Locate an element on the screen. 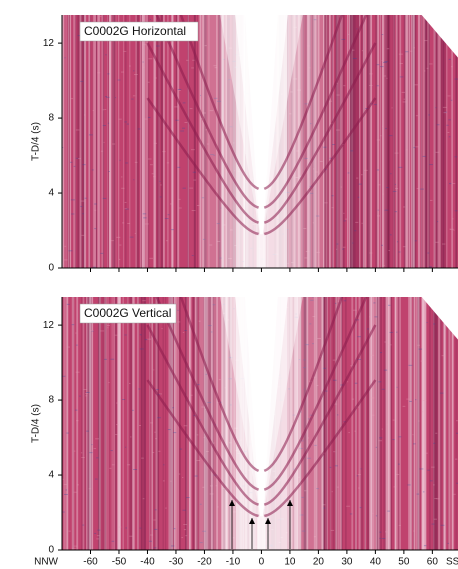 This screenshot has width=458, height=569. y-tick-label: 4 is located at coordinates (51, 475).